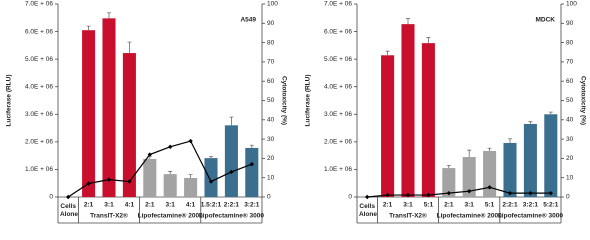 The width and height of the screenshot is (590, 240). Describe the element at coordinates (338, 114) in the screenshot. I see `y-tick-label: 3.0E + 06` at that location.